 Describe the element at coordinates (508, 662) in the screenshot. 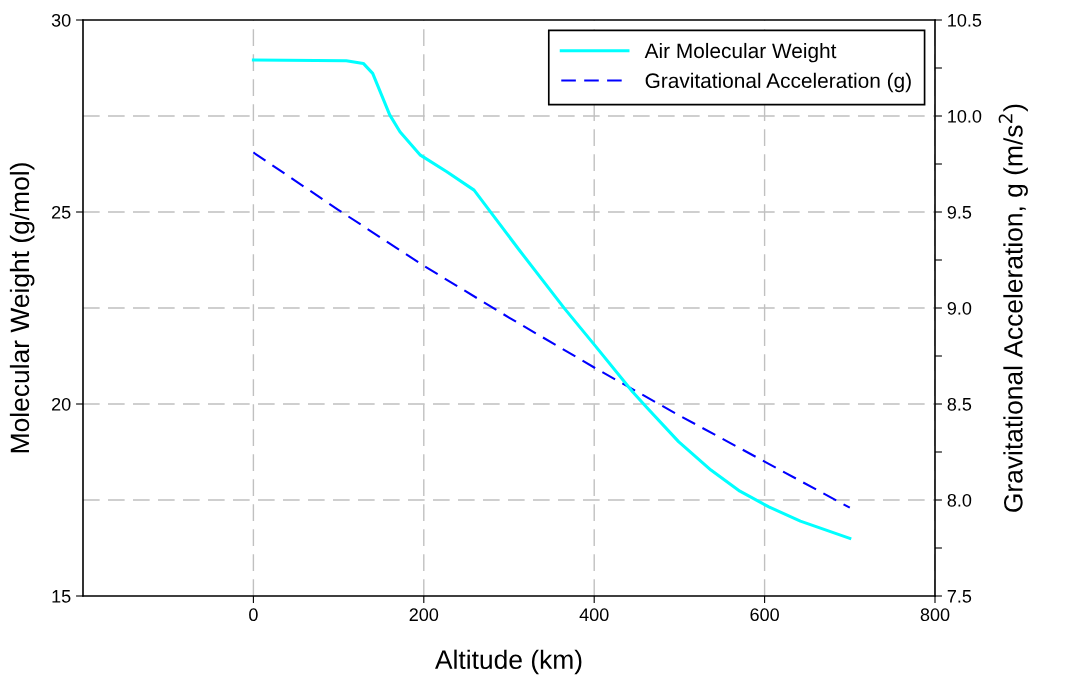

I see `x-axis-title: Altitude (km)` at that location.